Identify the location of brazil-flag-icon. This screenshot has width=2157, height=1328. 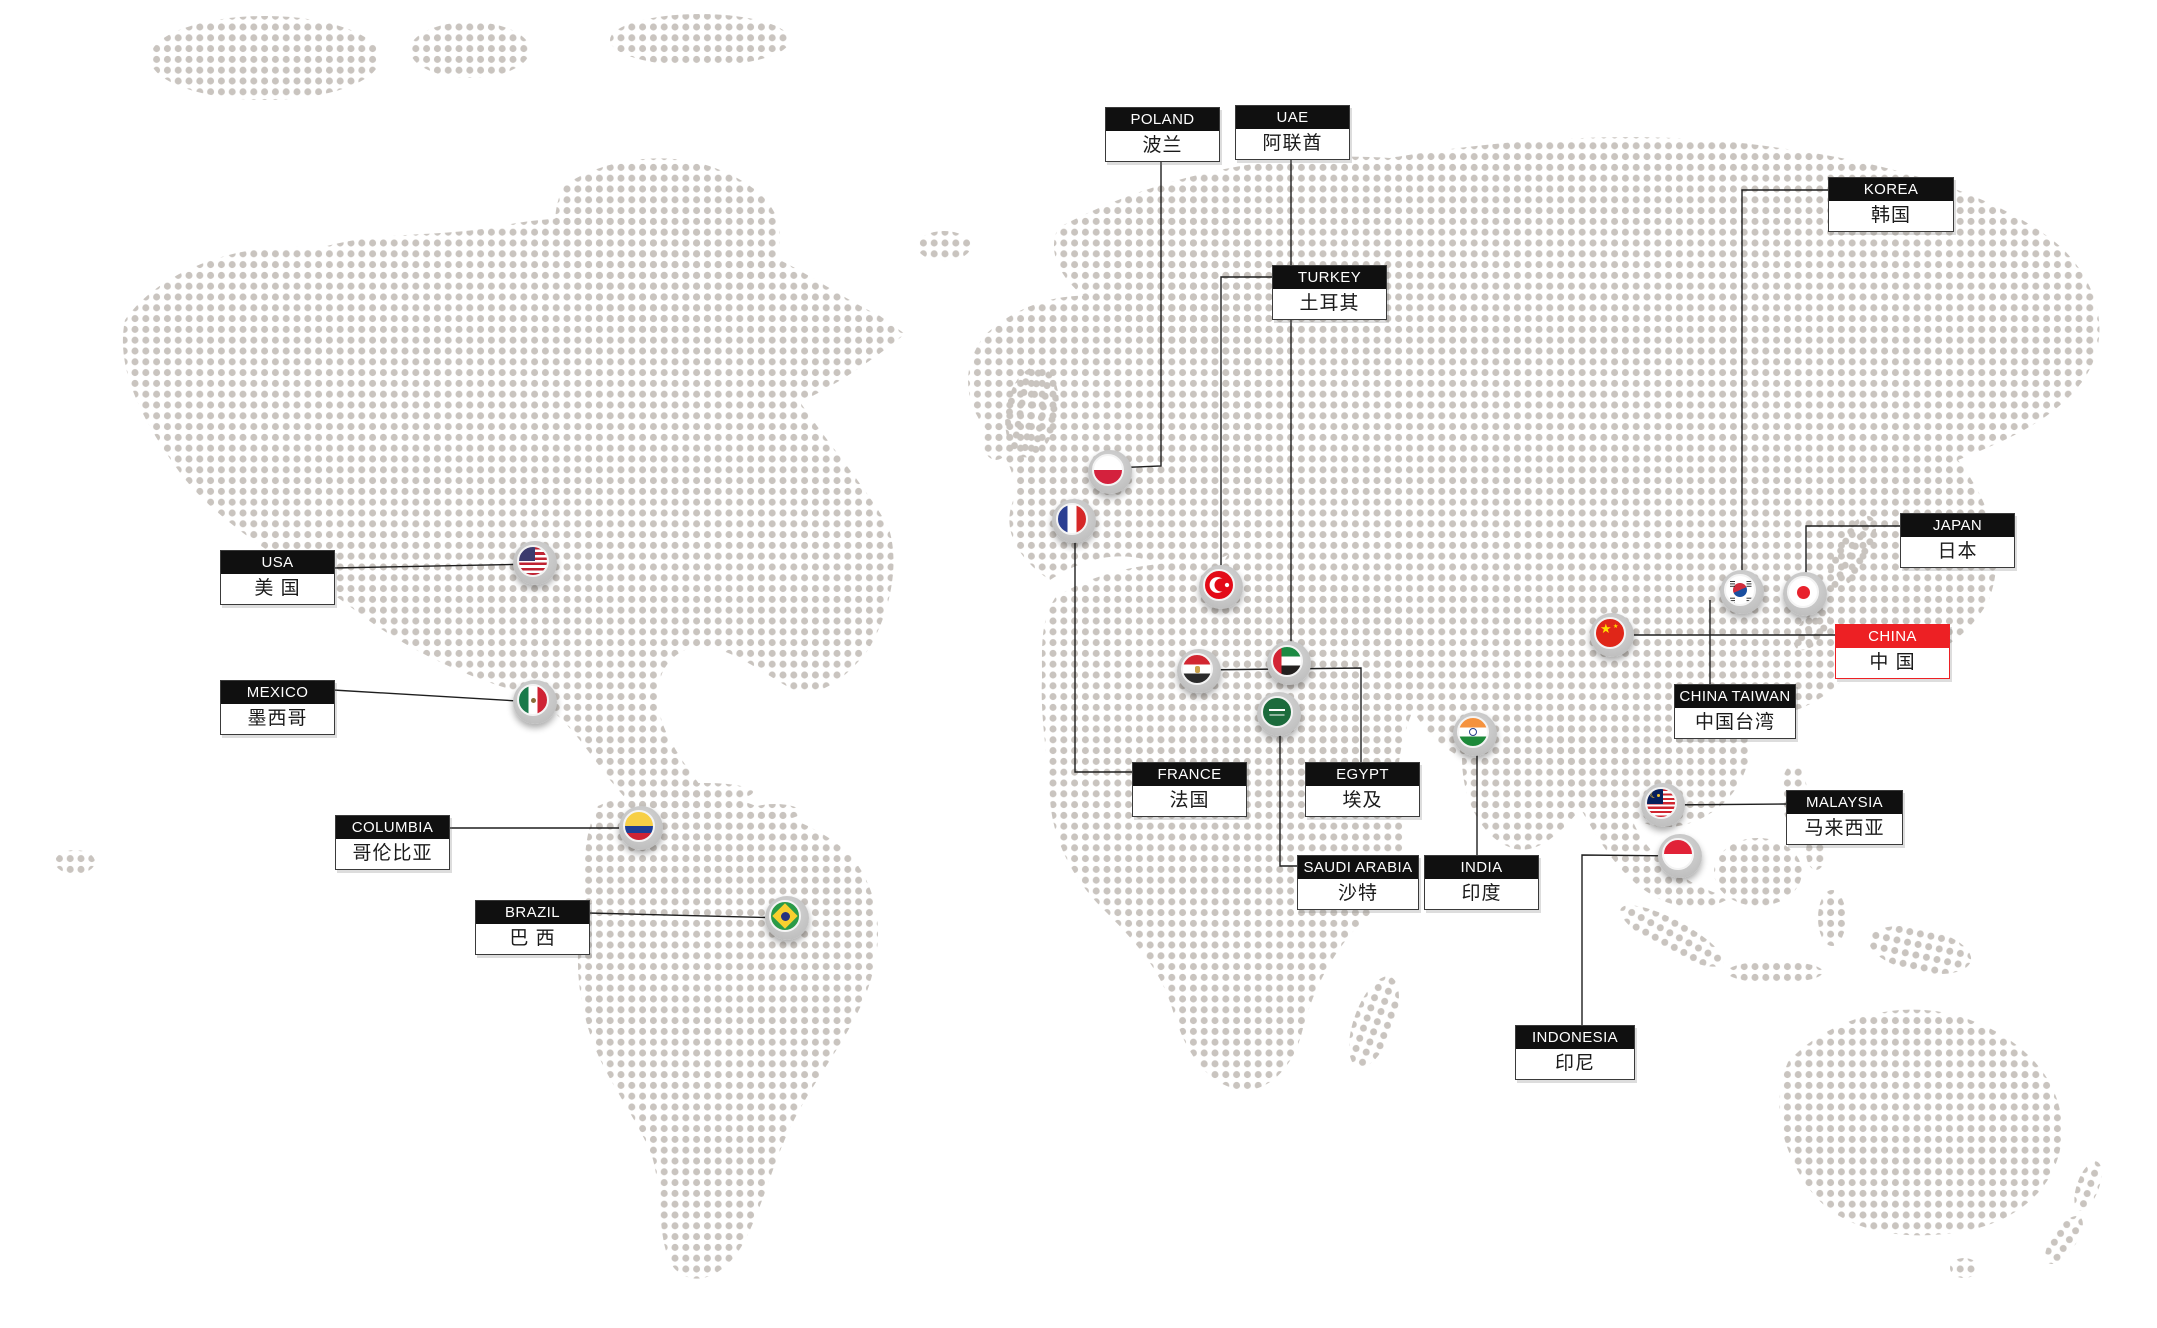
(785, 916).